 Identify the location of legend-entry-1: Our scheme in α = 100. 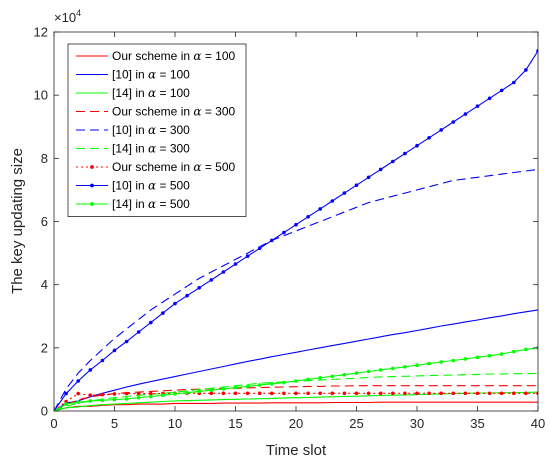
(174, 56).